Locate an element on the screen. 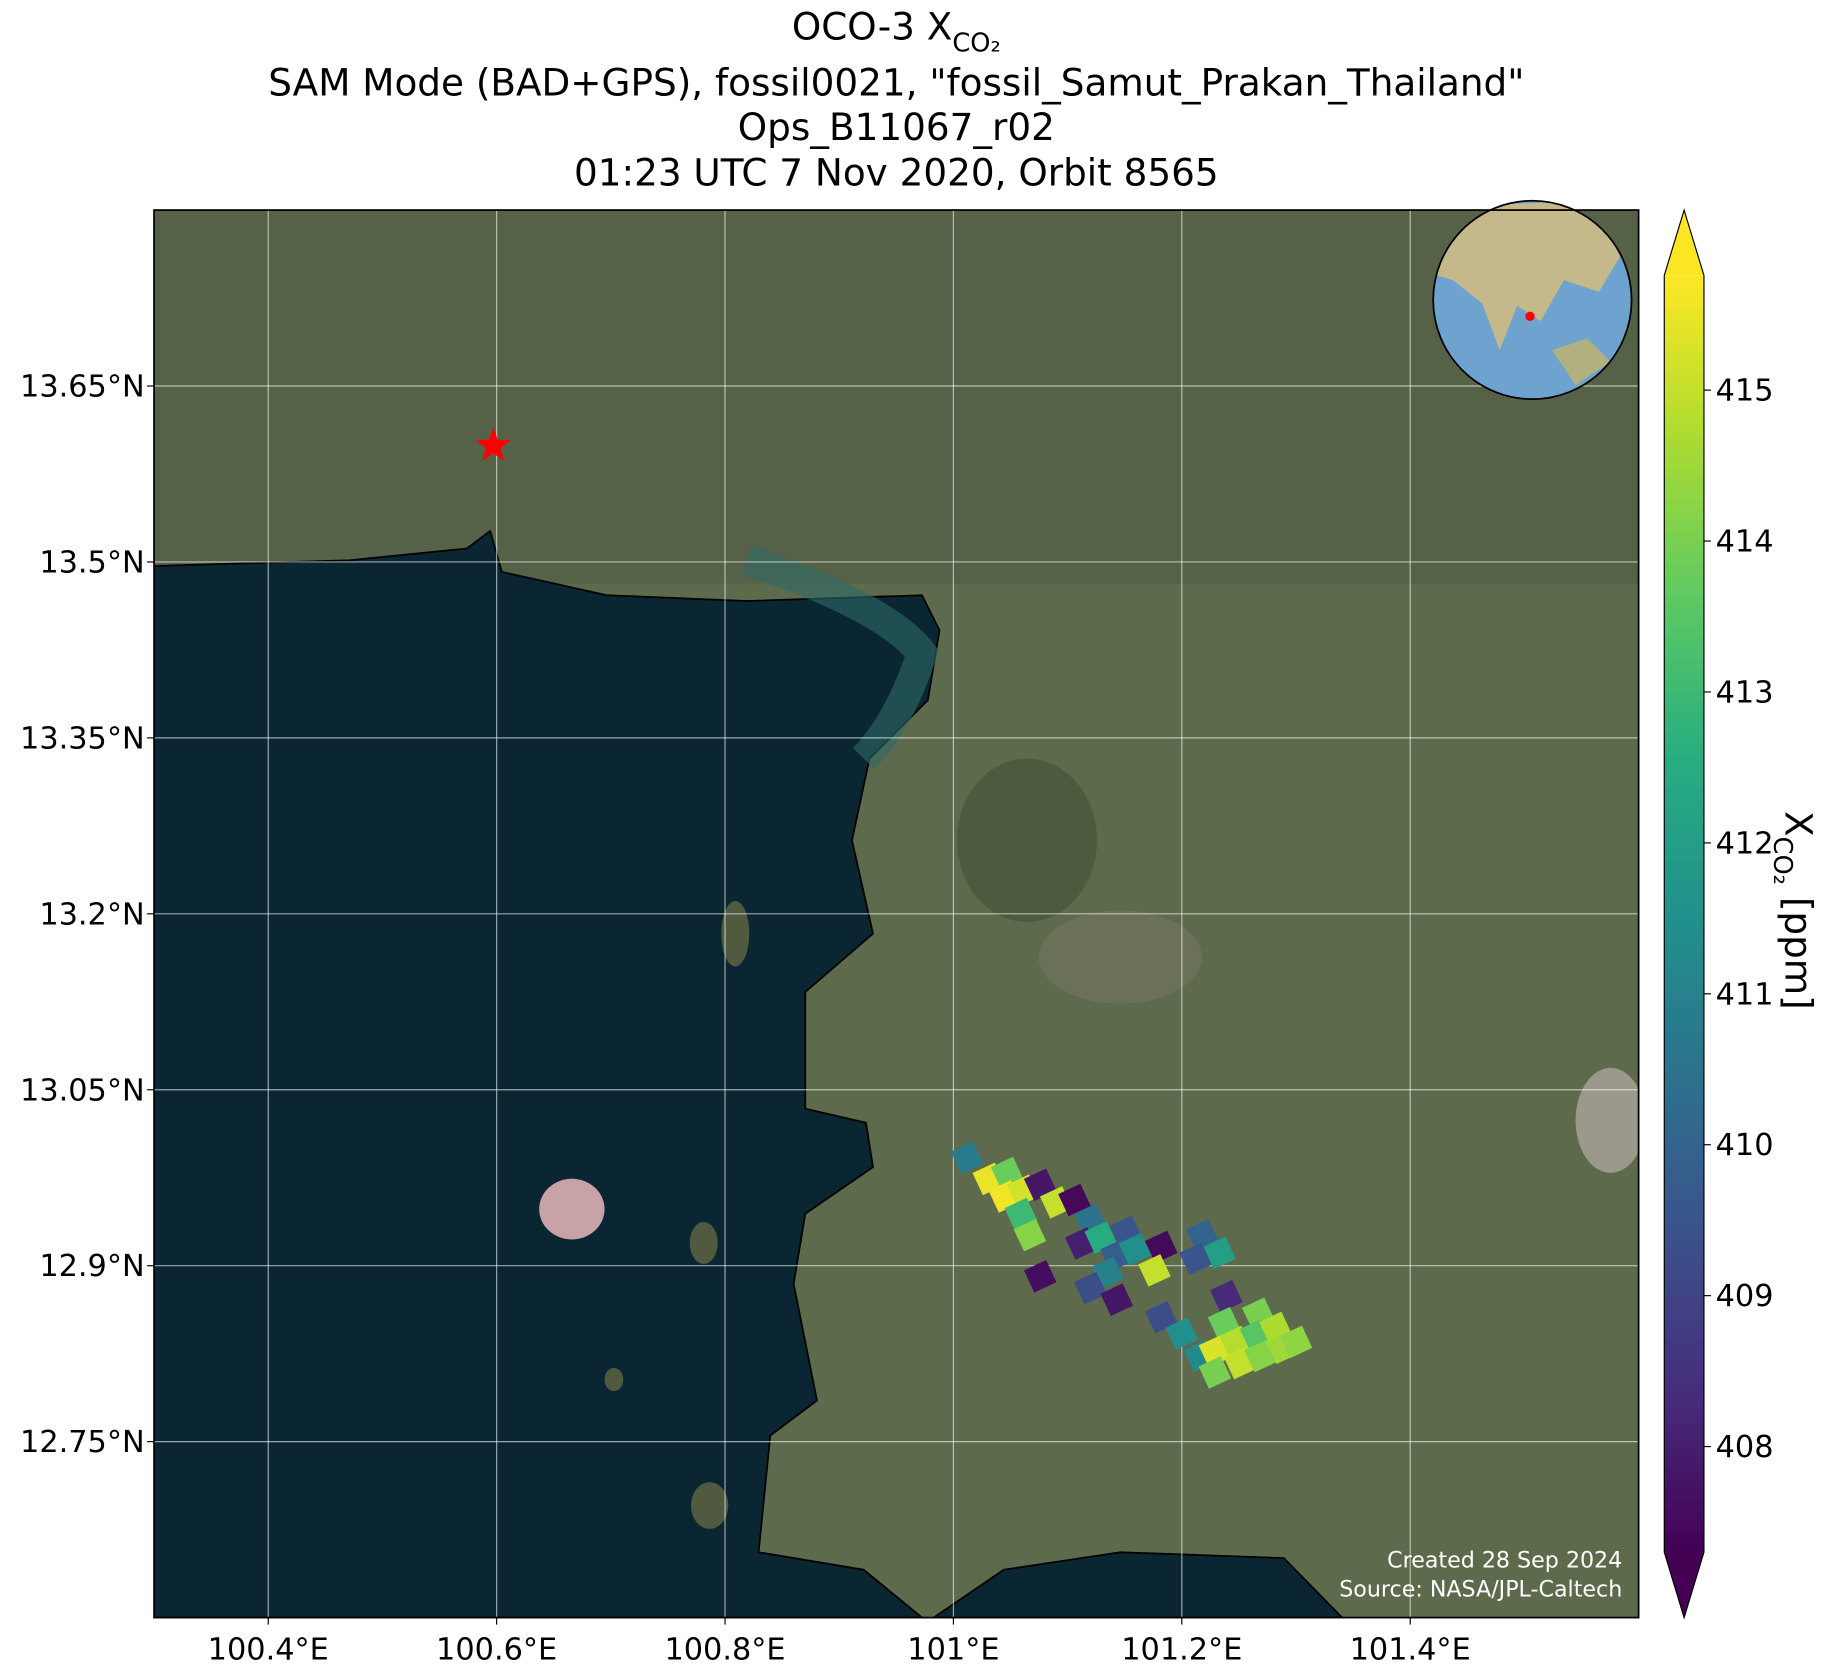 Image resolution: width=1830 pixels, height=1668 pixels. colorbar-tick-label: 413 is located at coordinates (1745, 692).